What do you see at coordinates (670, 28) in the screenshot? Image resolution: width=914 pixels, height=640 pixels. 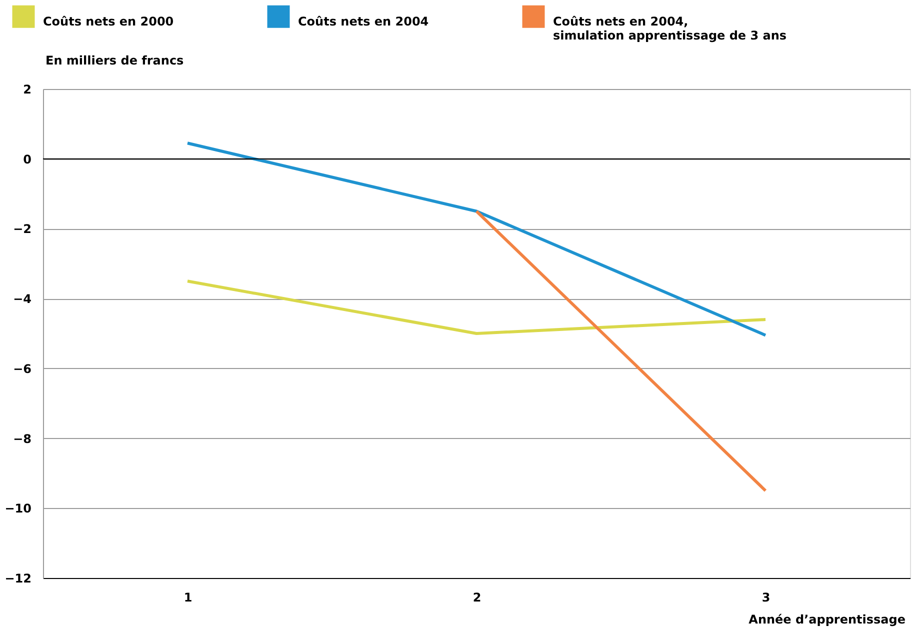 I see `legend-label: Coûts nets en 2004, simulation apprentissage de 3 ans` at bounding box center [670, 28].